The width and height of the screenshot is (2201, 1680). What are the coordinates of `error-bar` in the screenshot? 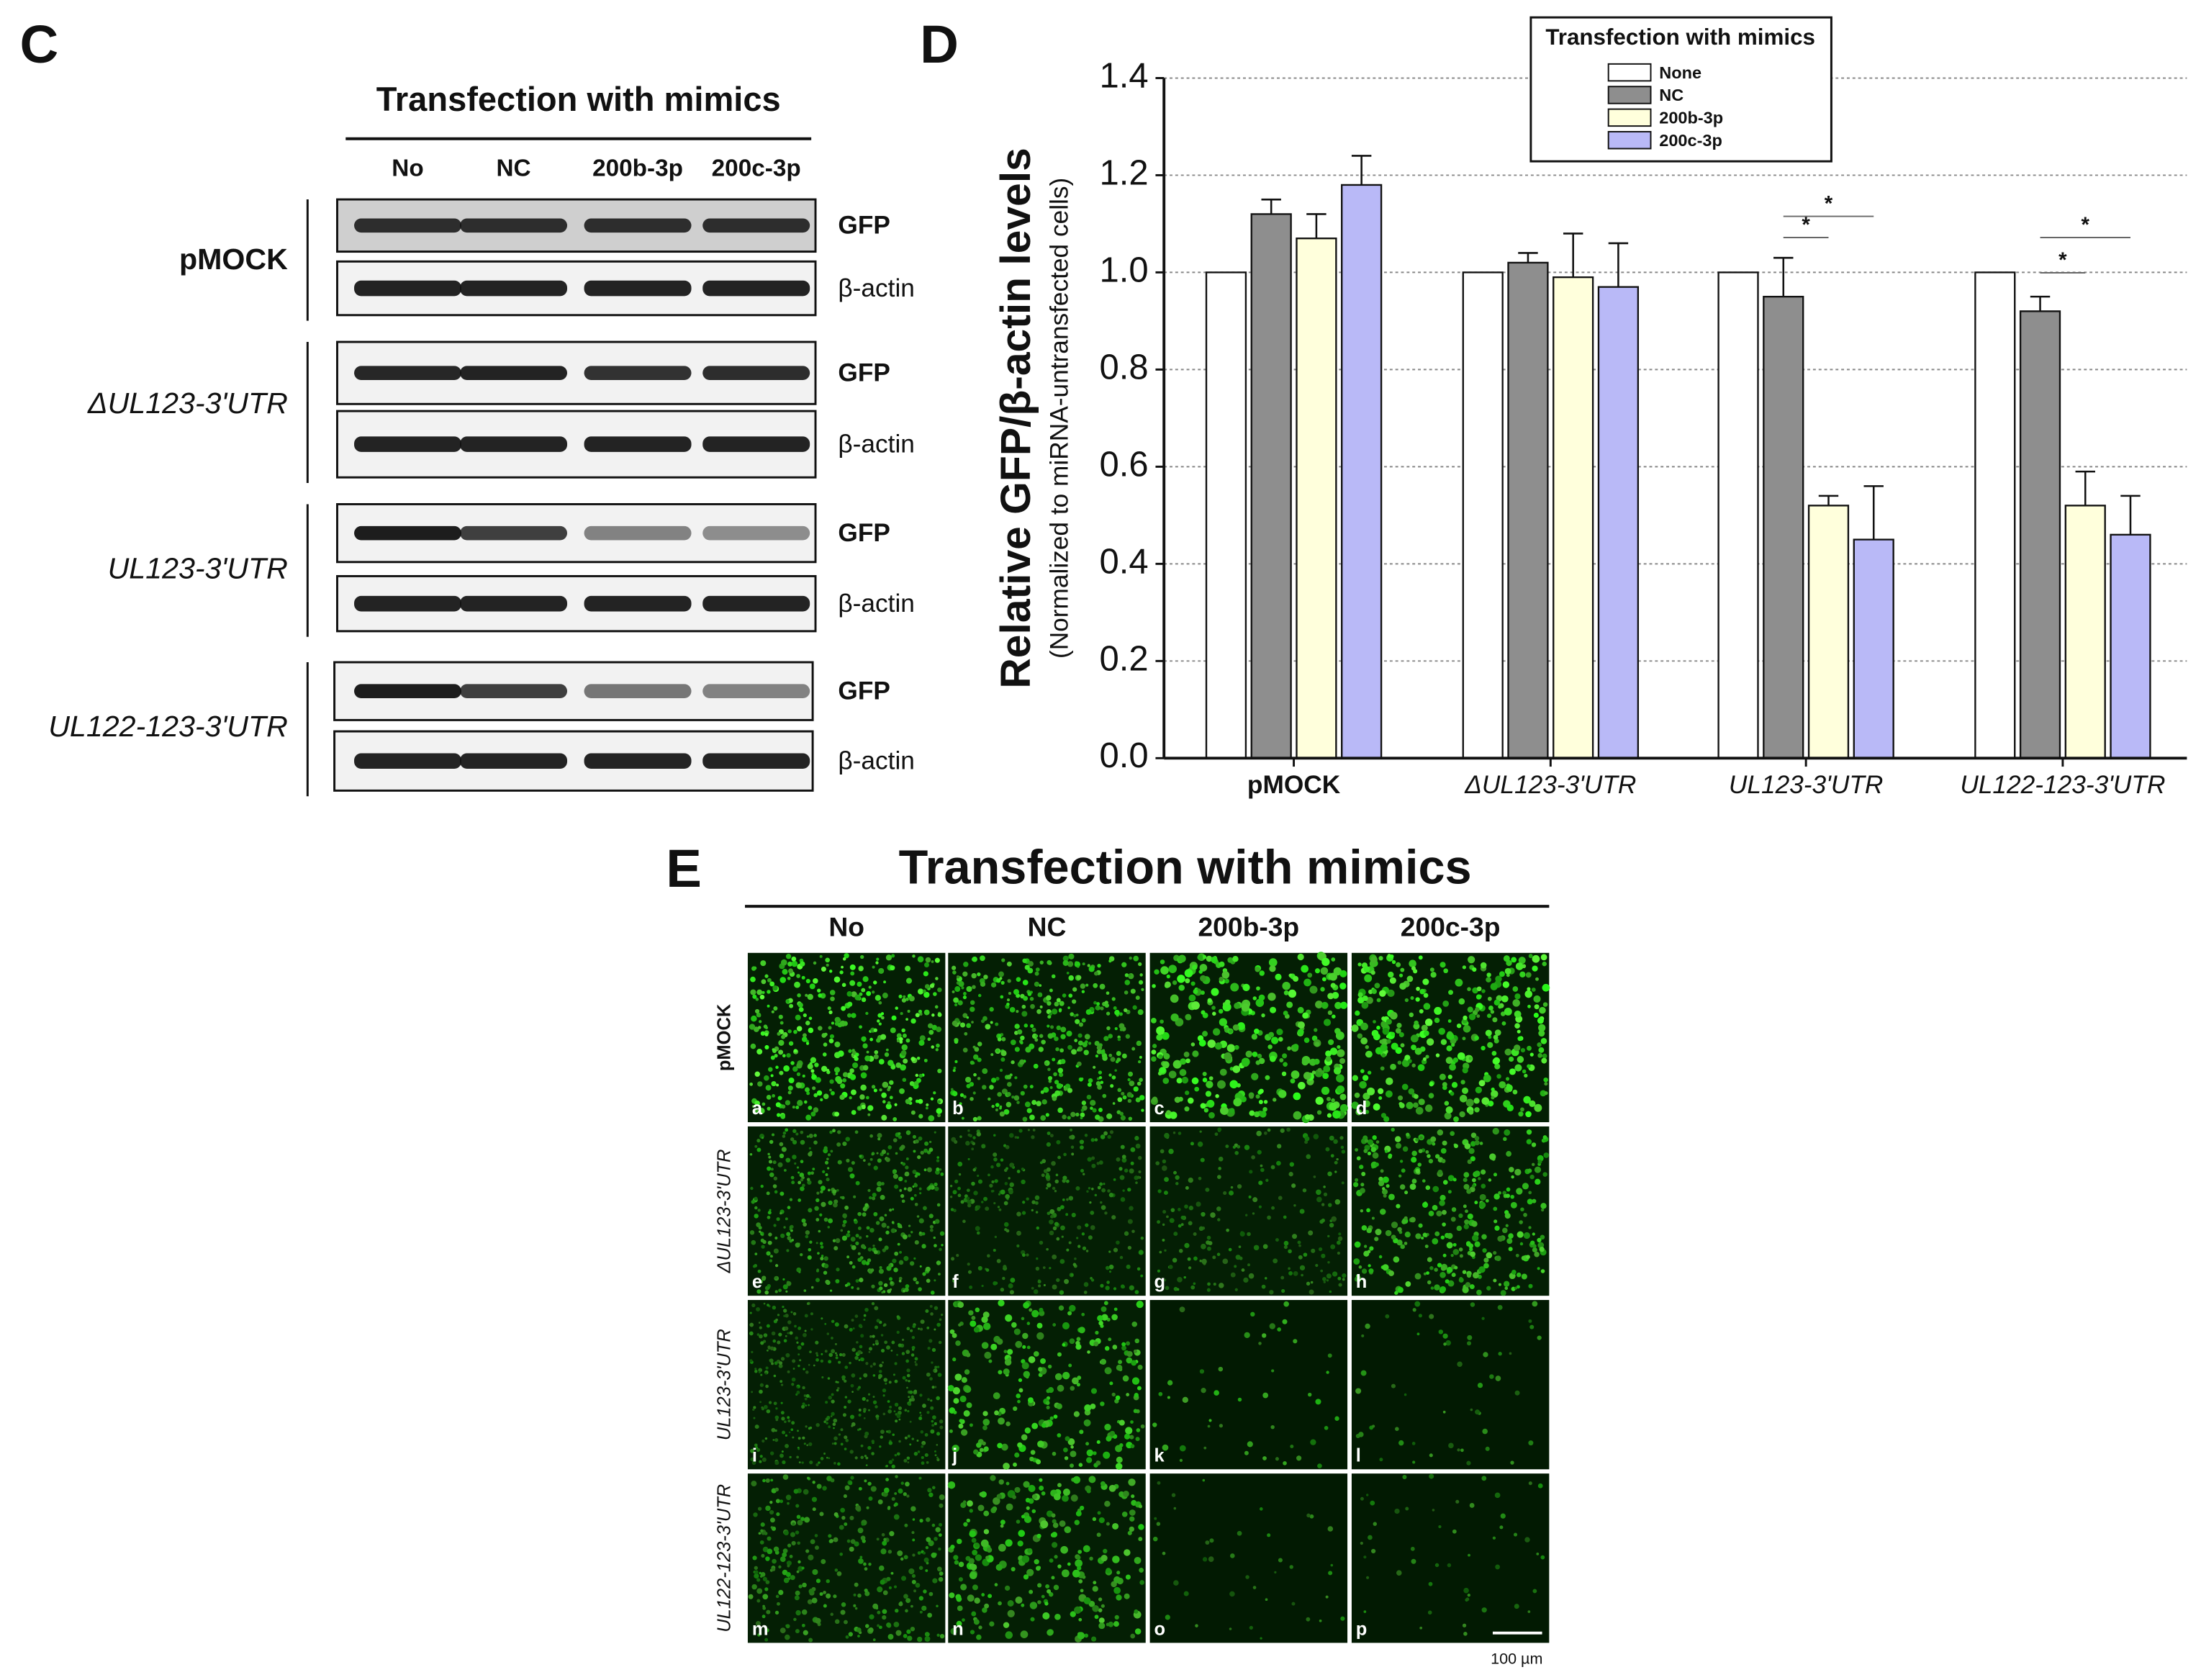 It's located at (2085, 488).